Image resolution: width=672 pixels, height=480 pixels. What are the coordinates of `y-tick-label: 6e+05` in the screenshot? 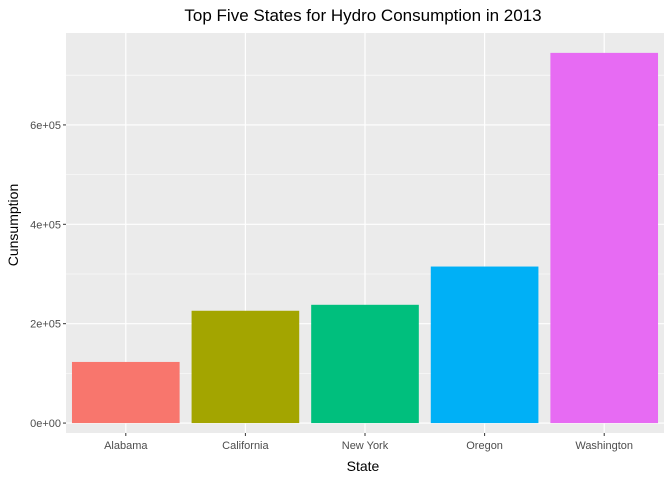 It's located at (45, 126).